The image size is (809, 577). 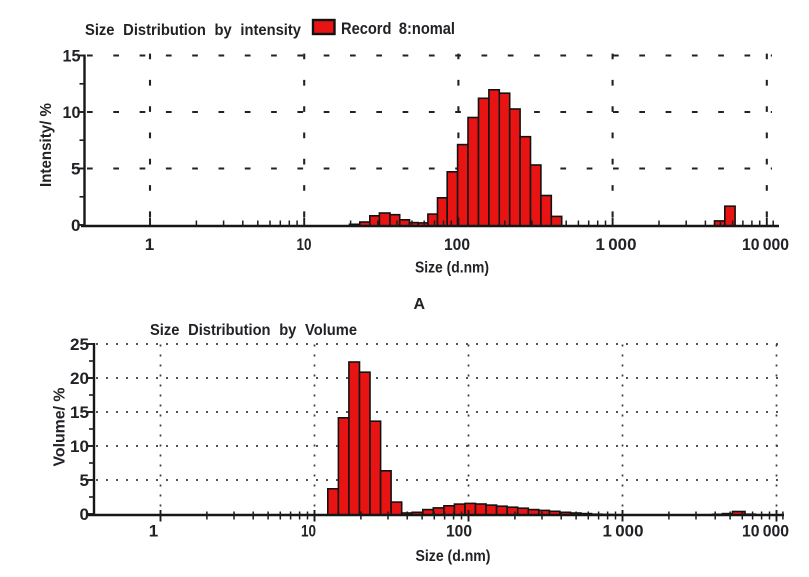 What do you see at coordinates (193, 30) in the screenshot?
I see `svg-text: Size Distribution by intensity` at bounding box center [193, 30].